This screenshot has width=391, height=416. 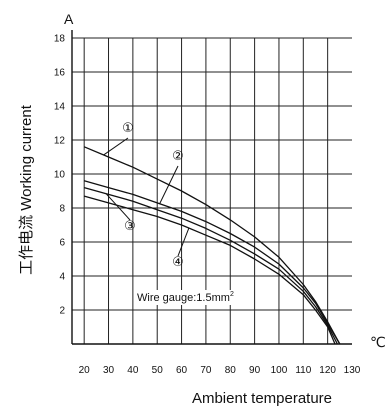 What do you see at coordinates (26, 189) in the screenshot?
I see `y-axis-label: 工作电流 Working current` at bounding box center [26, 189].